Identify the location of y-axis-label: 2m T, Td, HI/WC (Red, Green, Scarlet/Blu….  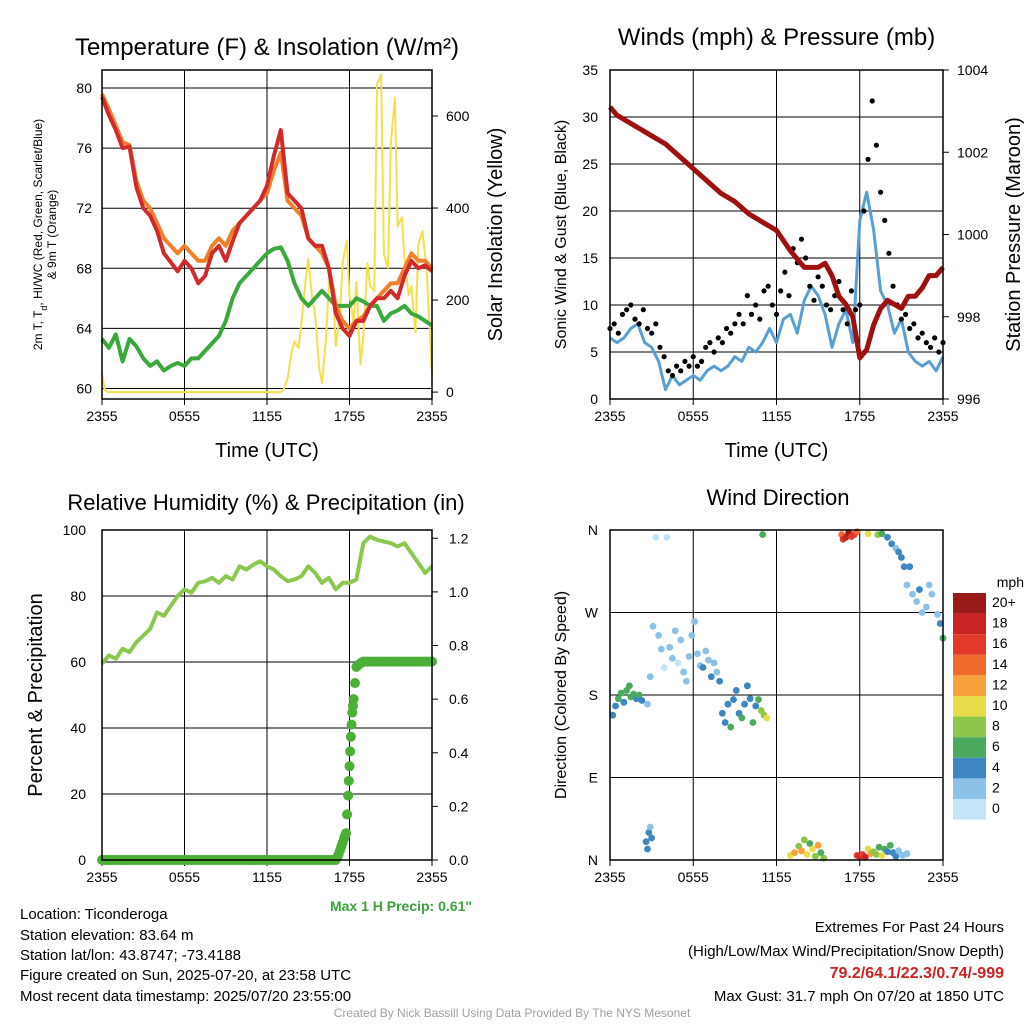
(45, 234).